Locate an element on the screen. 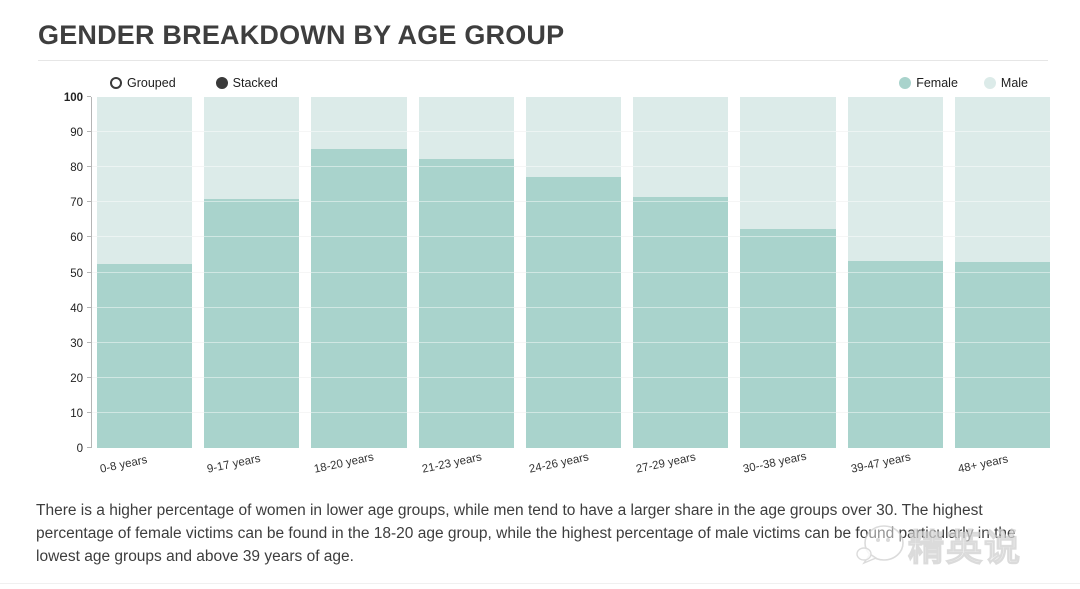 This screenshot has height=589, width=1080. radio-stacked: Stacked is located at coordinates (246, 83).